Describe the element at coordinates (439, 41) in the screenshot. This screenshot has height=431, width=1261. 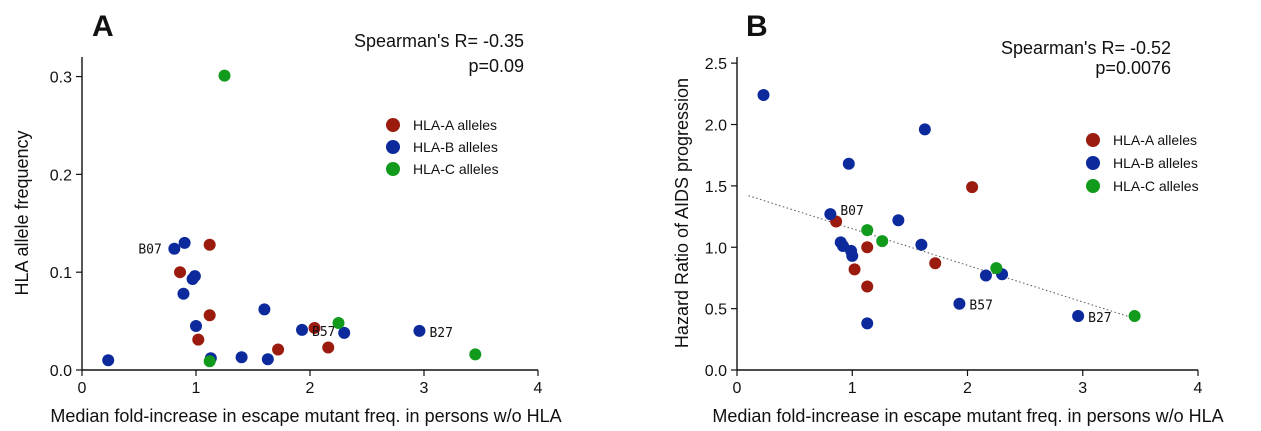
I see `spearman-r-text: Spearman's R= -0.35` at that location.